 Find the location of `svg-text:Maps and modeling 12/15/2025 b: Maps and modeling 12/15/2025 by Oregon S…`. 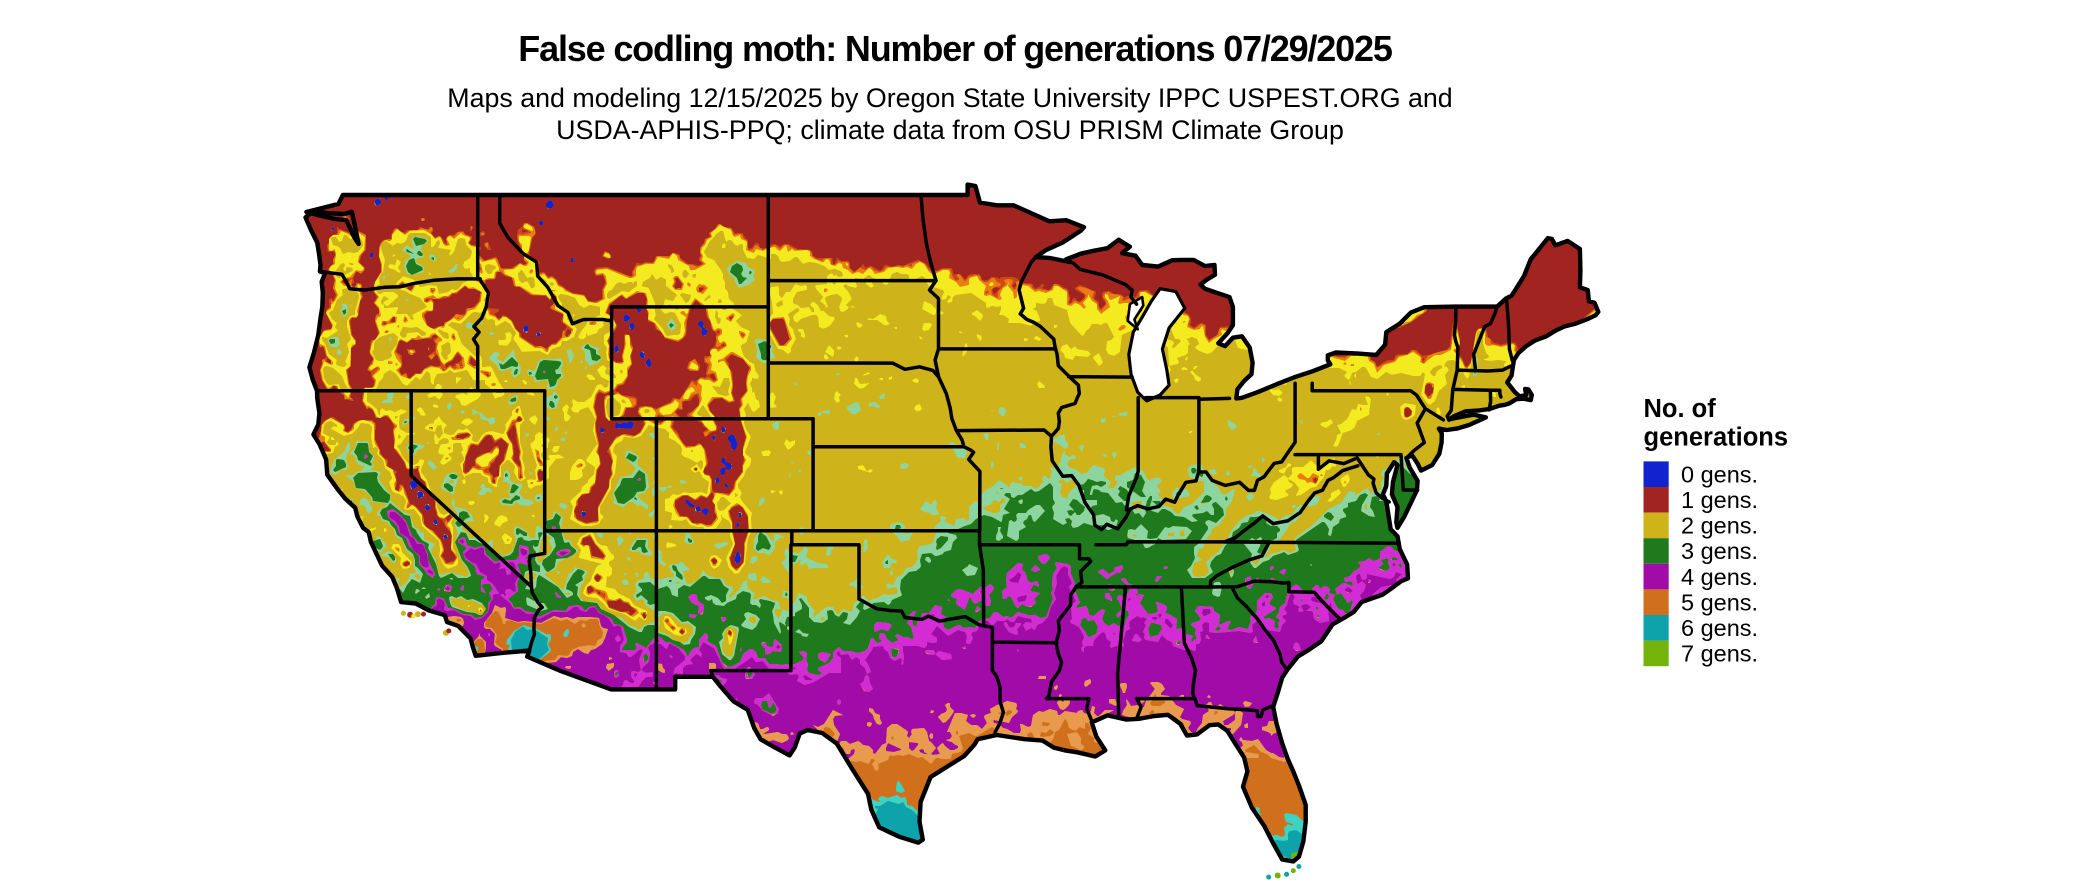

svg-text:Maps and modeling 12/15/2025 b: Maps and modeling 12/15/2025 by Oregon S… is located at coordinates (949, 98).